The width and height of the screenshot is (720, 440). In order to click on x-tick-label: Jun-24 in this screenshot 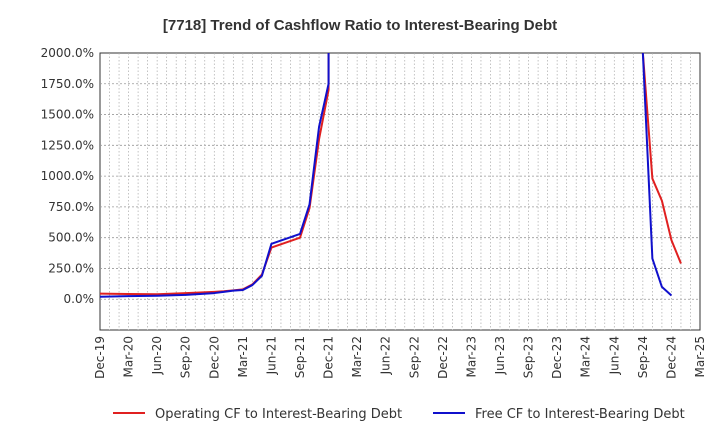, I will do `click(614, 355)`.